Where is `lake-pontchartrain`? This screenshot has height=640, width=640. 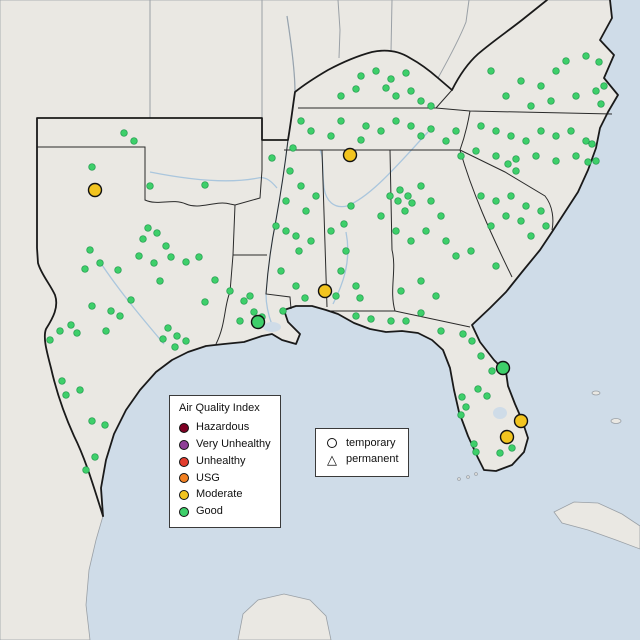
lake-pontchartrain is located at coordinates (272, 327).